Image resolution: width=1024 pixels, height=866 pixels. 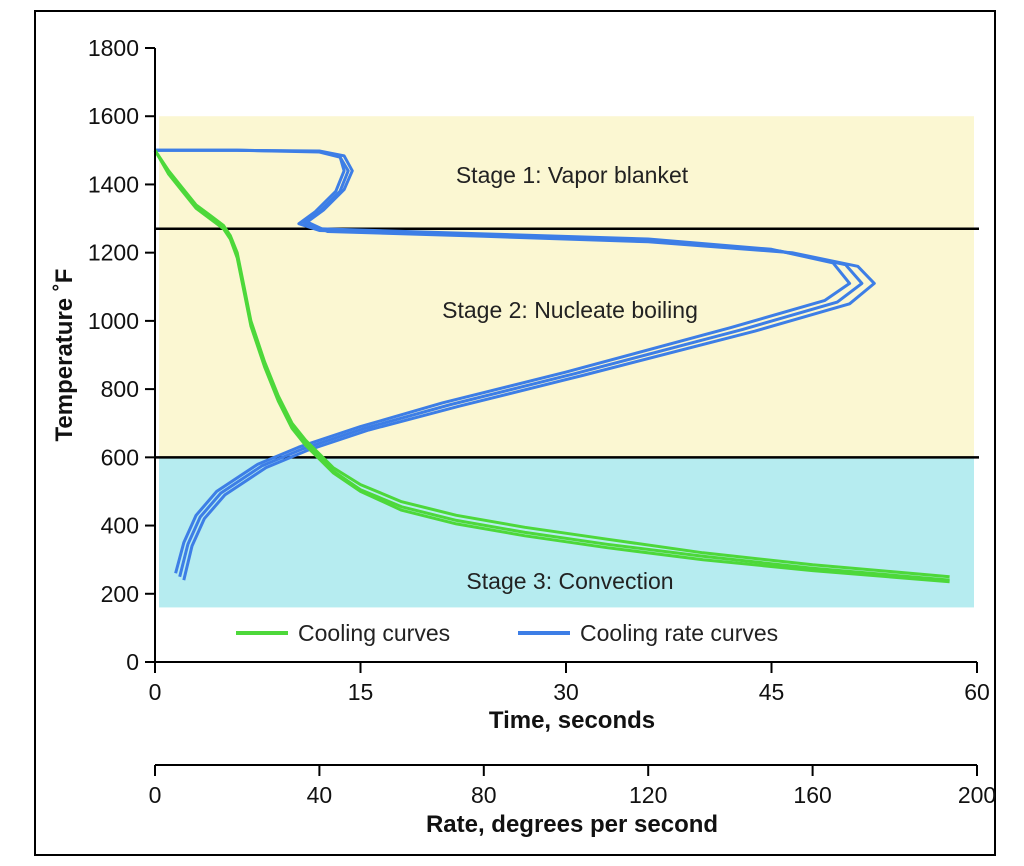 What do you see at coordinates (679, 633) in the screenshot?
I see `legend-label-cooling-rate-curves: Cooling rate curves` at bounding box center [679, 633].